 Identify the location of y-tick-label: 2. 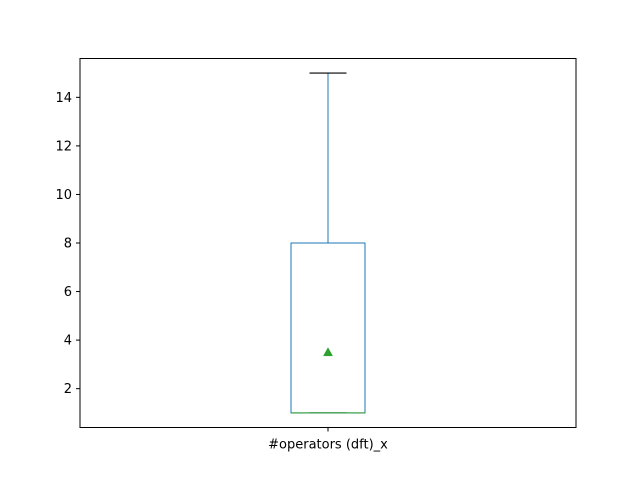
(68, 389).